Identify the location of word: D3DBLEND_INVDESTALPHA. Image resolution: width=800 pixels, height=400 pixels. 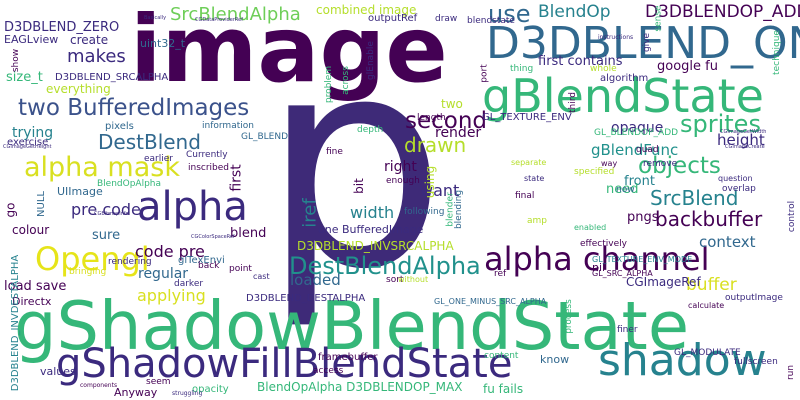
(16, 323).